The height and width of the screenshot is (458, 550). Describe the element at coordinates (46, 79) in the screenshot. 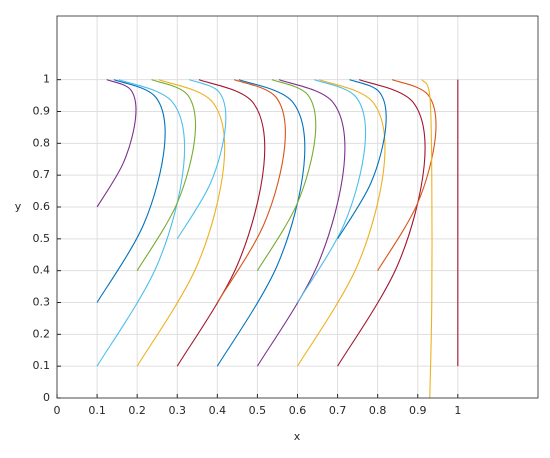

I see `y-tick-label: 1` at that location.